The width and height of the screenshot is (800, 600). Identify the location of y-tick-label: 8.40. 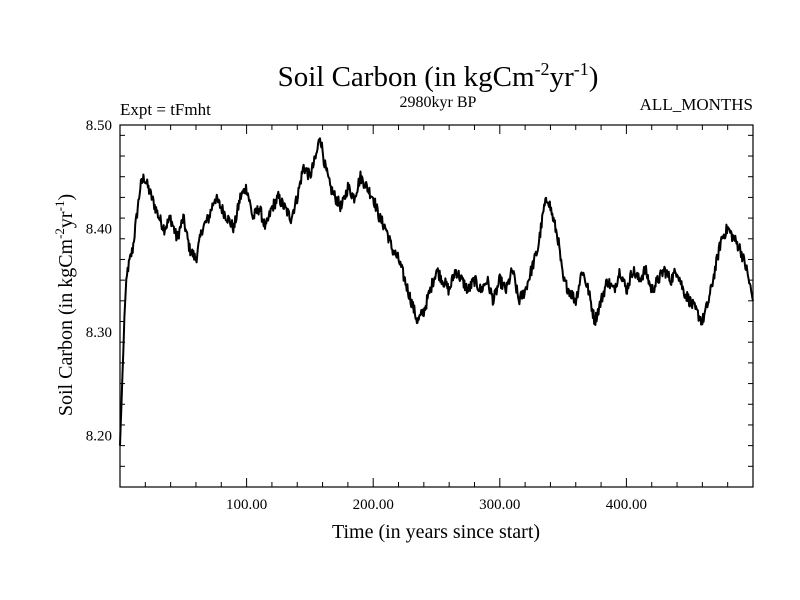
(99, 229).